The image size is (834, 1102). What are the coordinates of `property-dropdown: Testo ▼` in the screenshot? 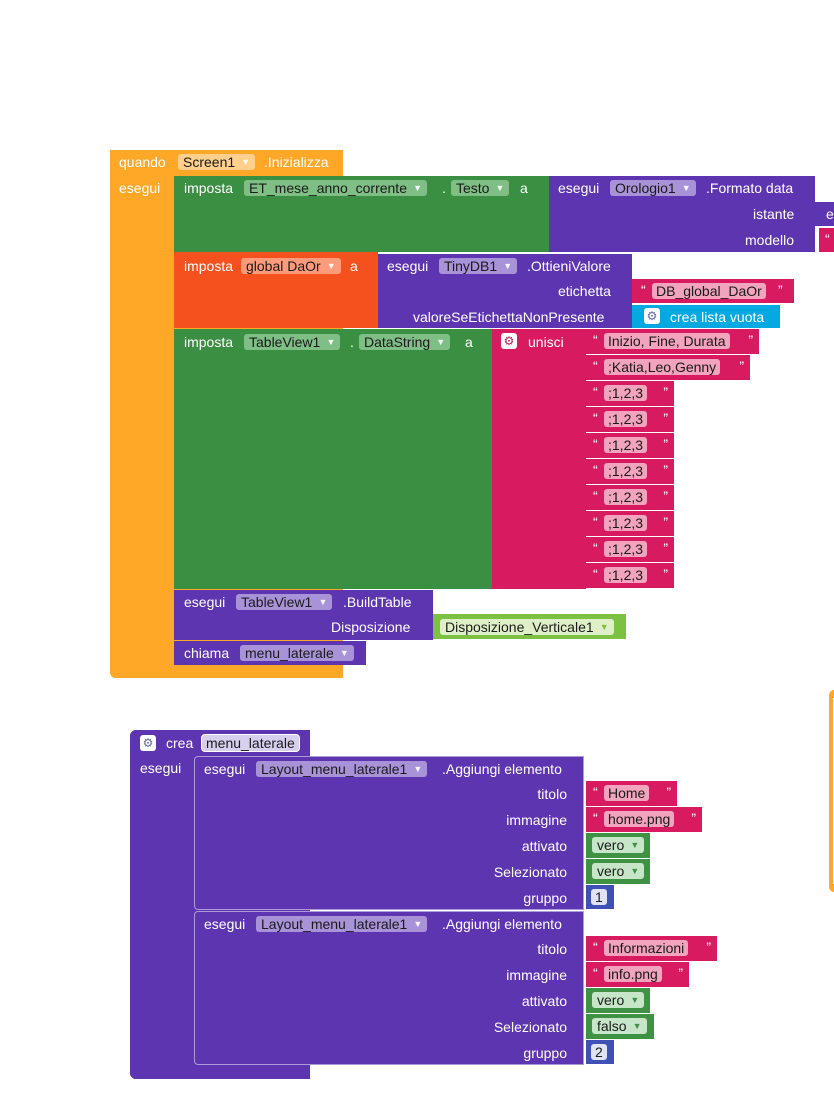 It's located at (480, 188).